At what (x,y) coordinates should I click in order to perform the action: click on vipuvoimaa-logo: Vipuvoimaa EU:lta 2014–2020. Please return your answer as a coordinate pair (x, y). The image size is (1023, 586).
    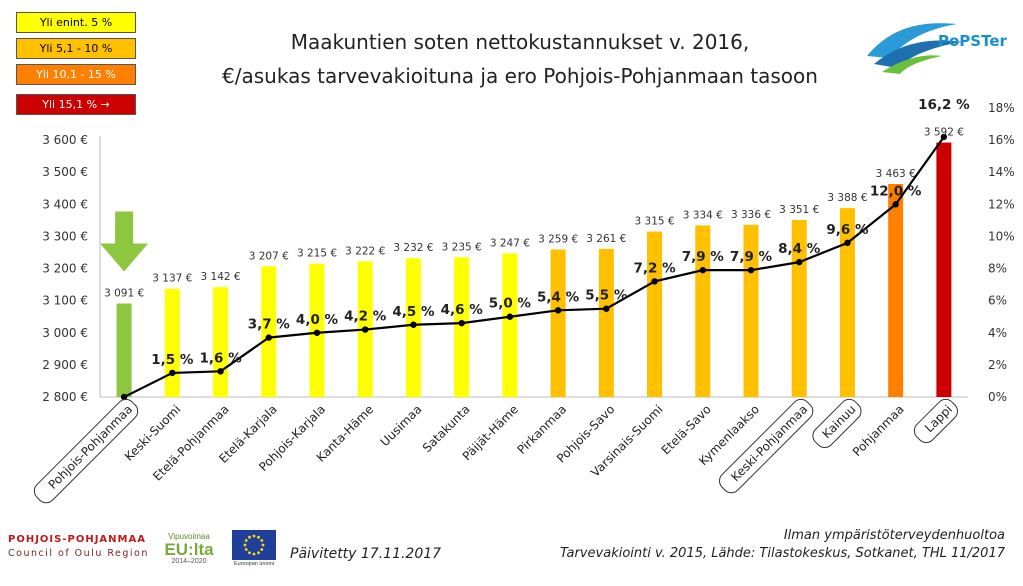
    Looking at the image, I should click on (189, 555).